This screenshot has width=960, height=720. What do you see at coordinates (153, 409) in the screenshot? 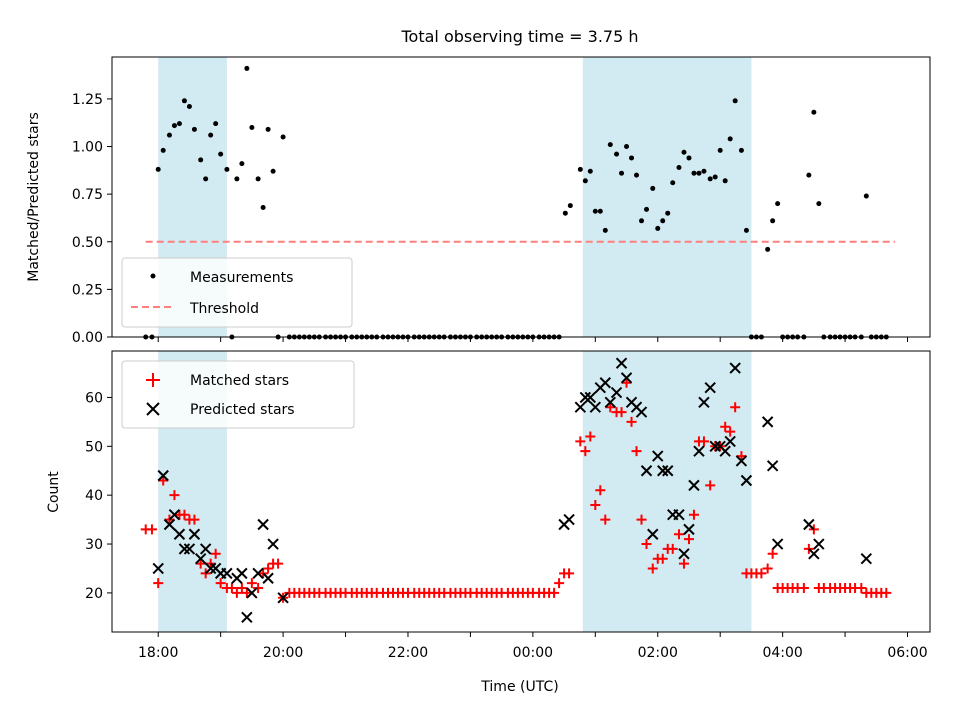
I see `legend-predicted-marker` at bounding box center [153, 409].